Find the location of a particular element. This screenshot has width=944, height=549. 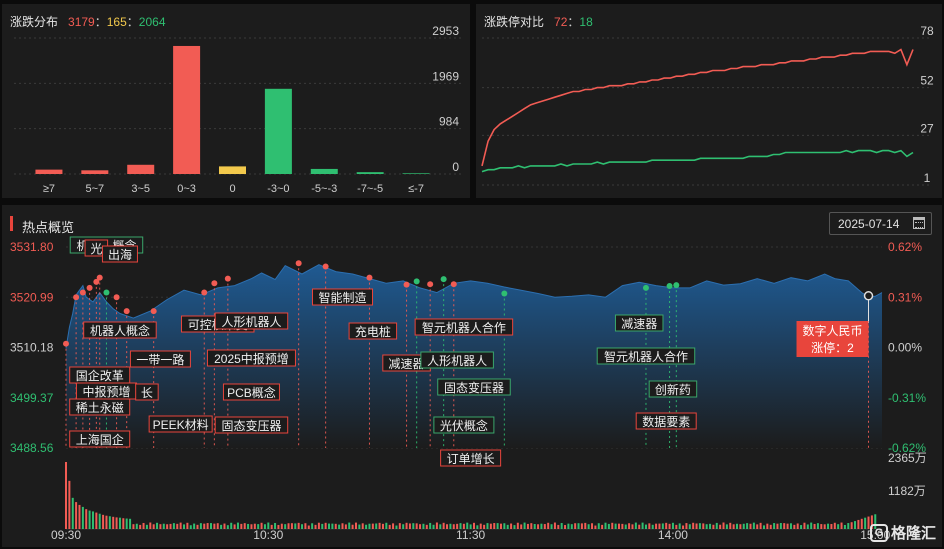

event-tag: 智能制造 is located at coordinates (342, 297).